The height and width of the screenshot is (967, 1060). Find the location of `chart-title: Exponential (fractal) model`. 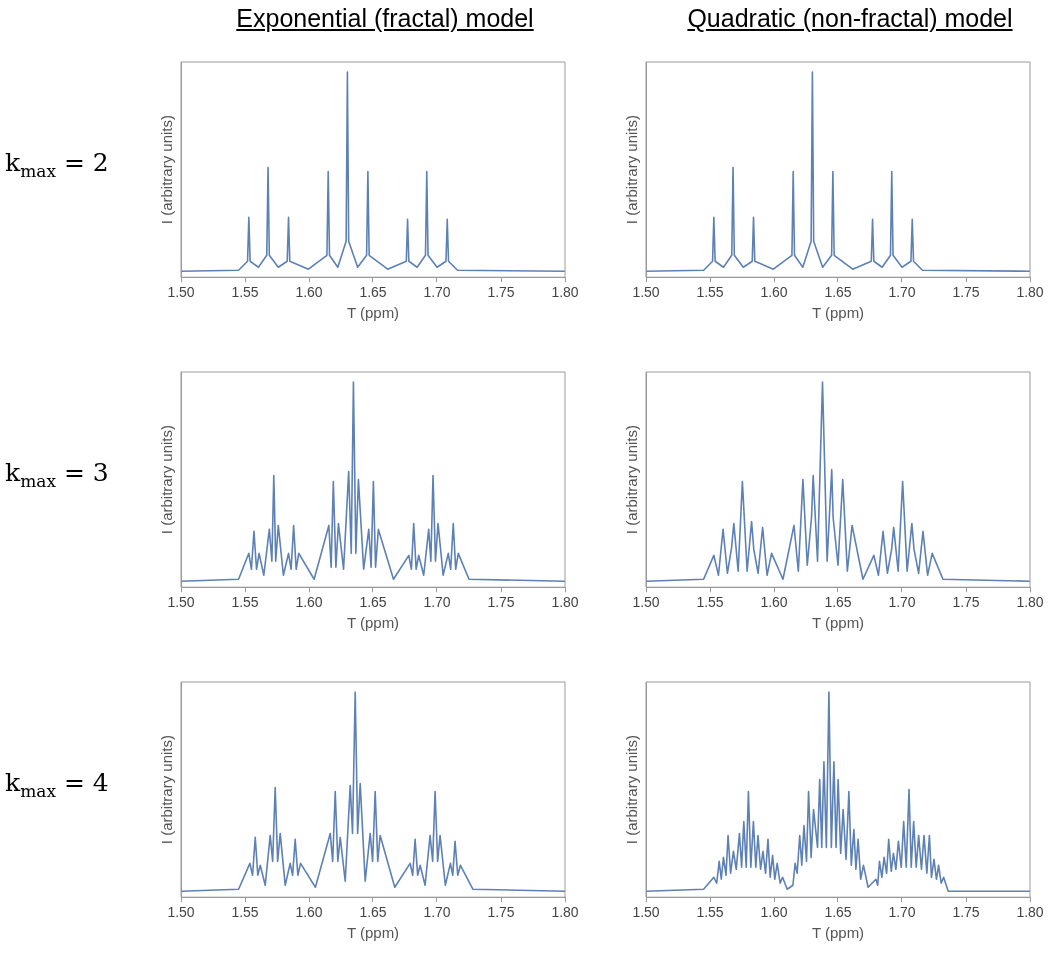

chart-title: Exponential (fractal) model is located at coordinates (385, 18).